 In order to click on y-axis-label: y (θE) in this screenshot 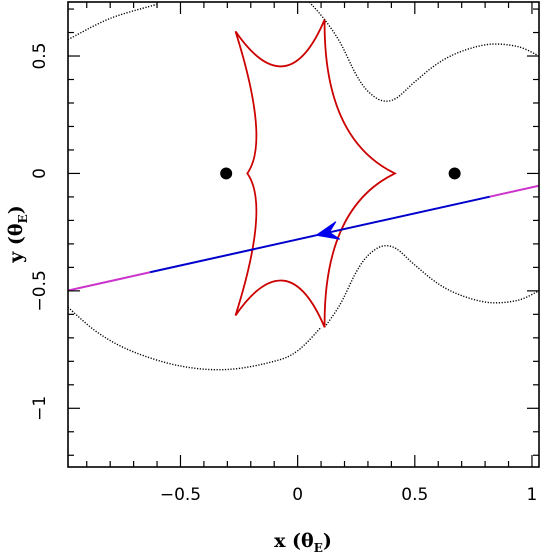, I will do `click(17, 234)`.